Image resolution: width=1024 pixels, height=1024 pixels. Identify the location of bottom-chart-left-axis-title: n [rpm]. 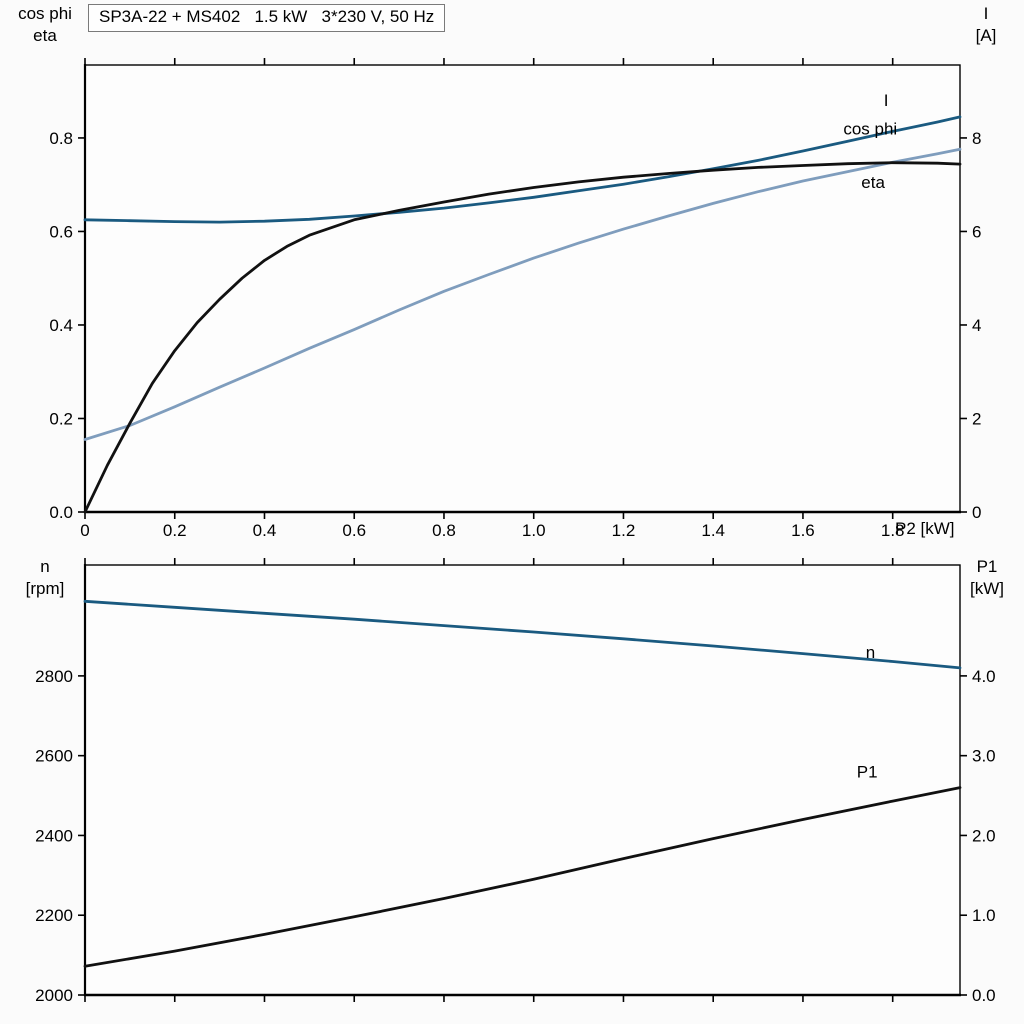
(45, 578).